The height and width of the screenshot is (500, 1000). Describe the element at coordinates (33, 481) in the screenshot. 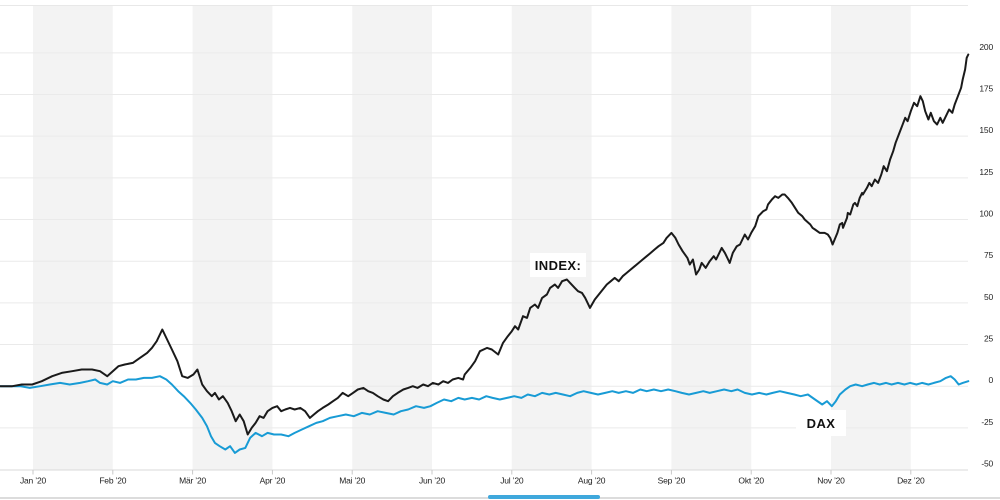

I see `x-tick-label: Jan ’20` at that location.